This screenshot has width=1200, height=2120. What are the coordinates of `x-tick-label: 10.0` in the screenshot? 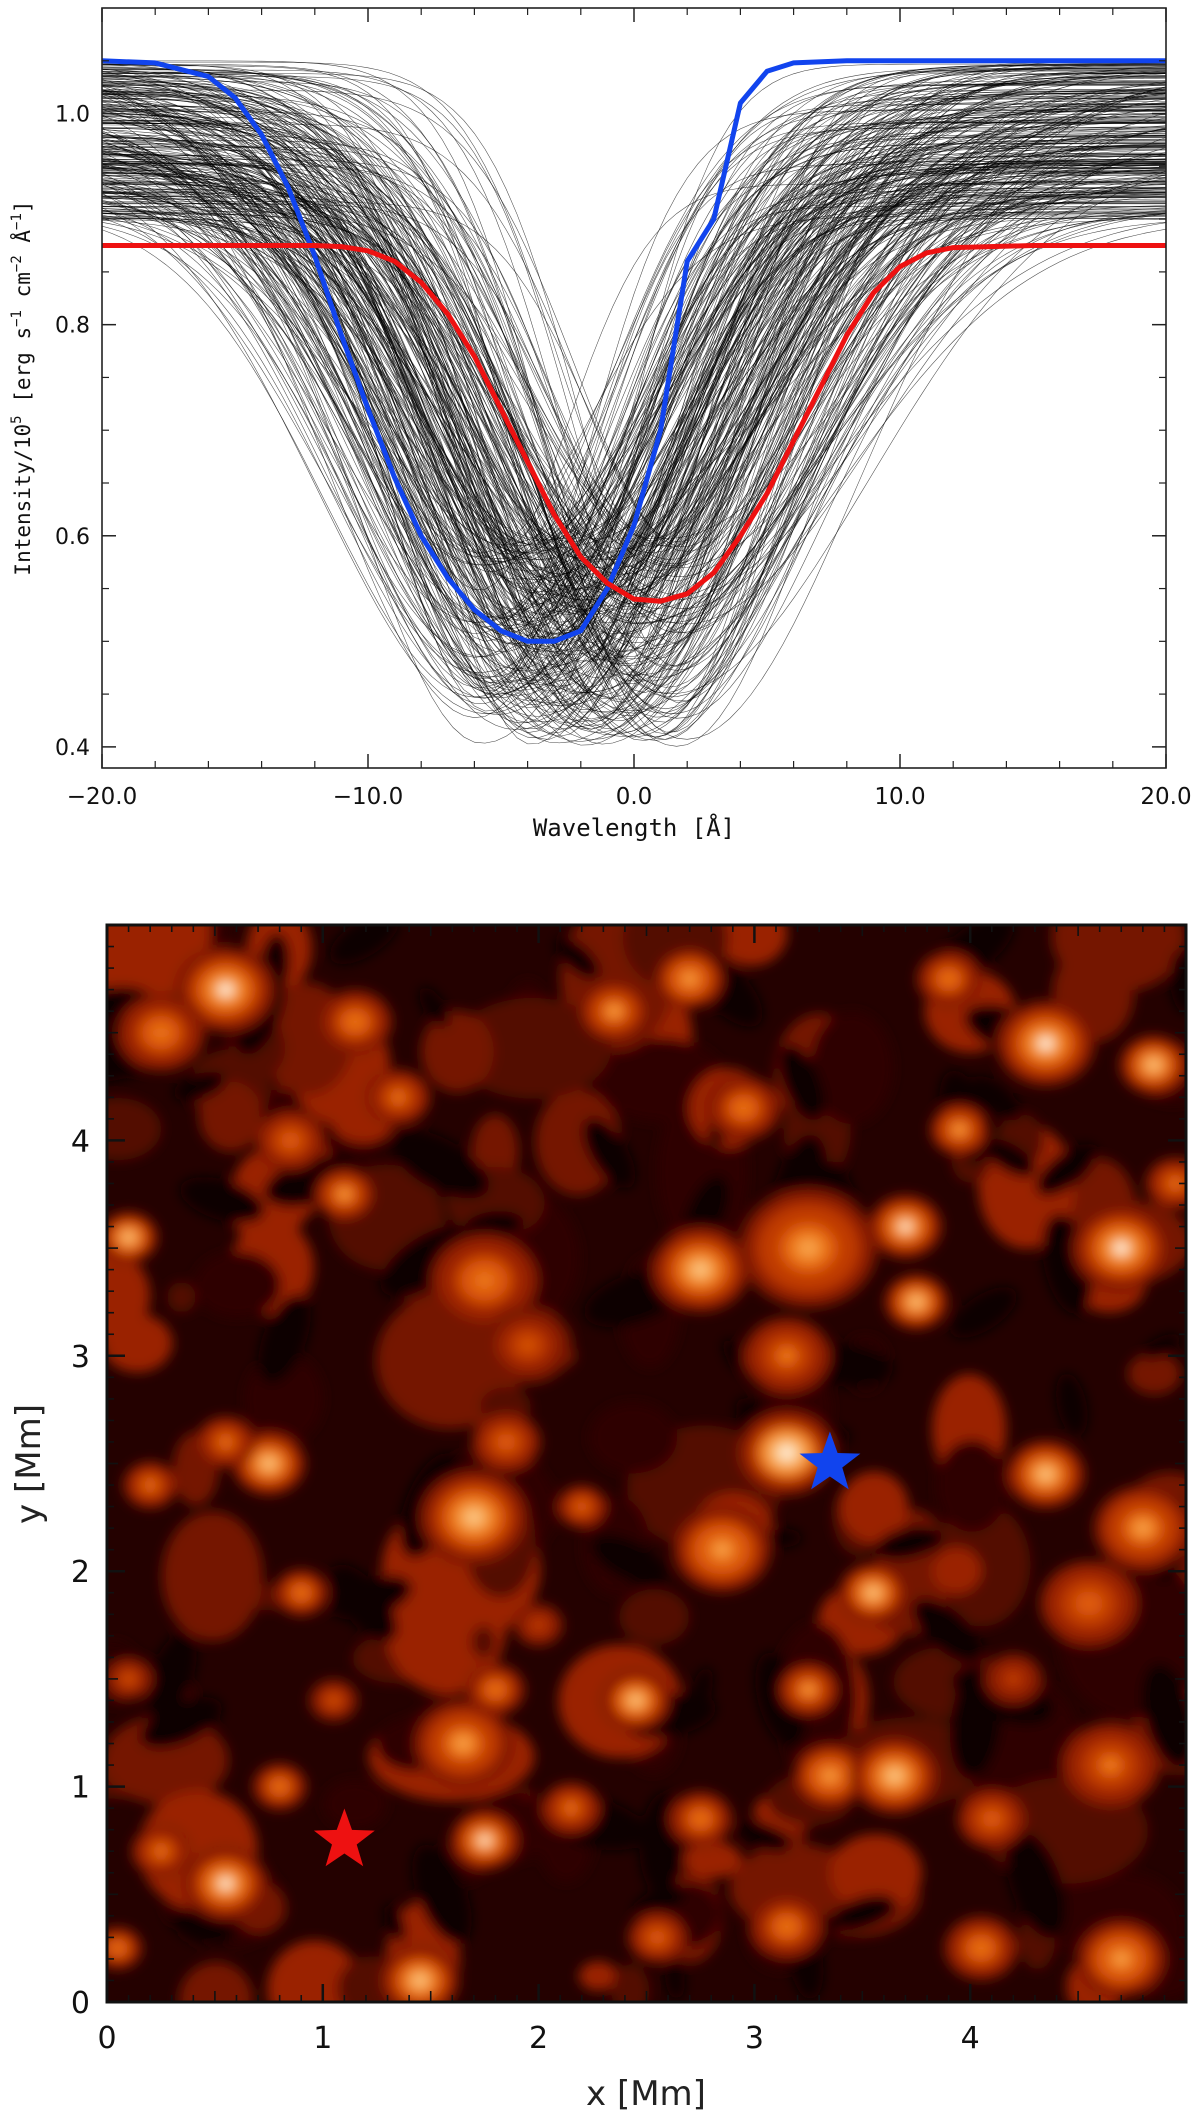 It's located at (899, 797).